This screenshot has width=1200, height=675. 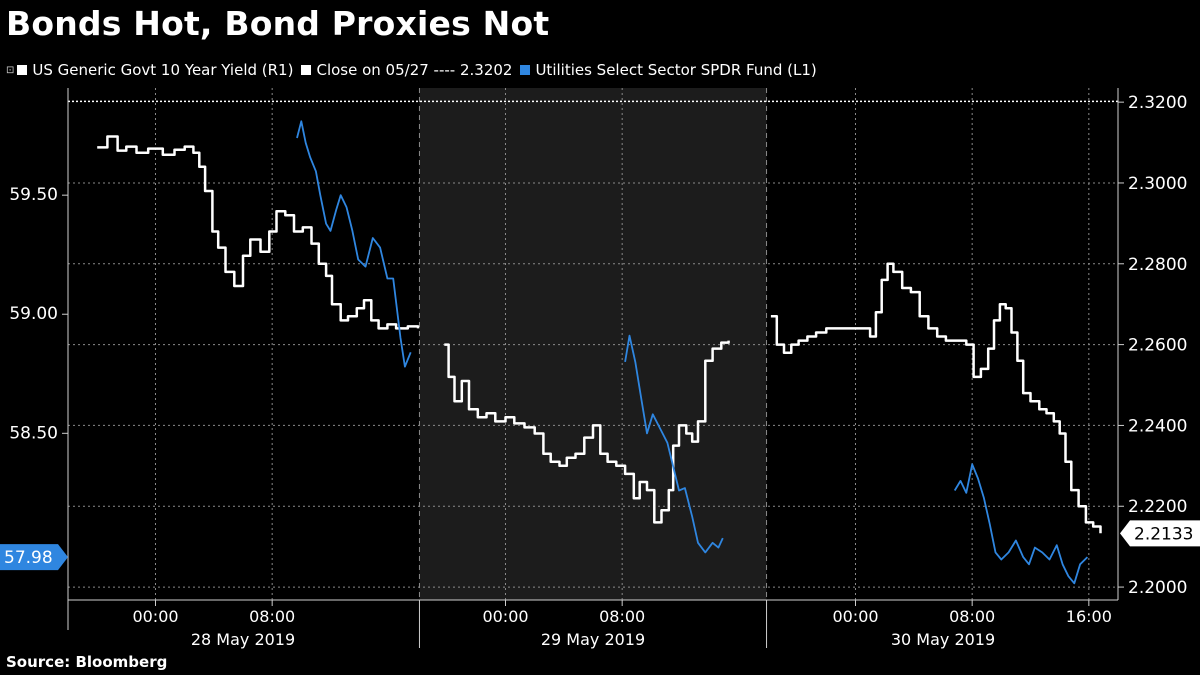 I want to click on legend-item-yield: ⊡ US Generic Govt 10 Year Yield (R1), so click(x=149, y=70).